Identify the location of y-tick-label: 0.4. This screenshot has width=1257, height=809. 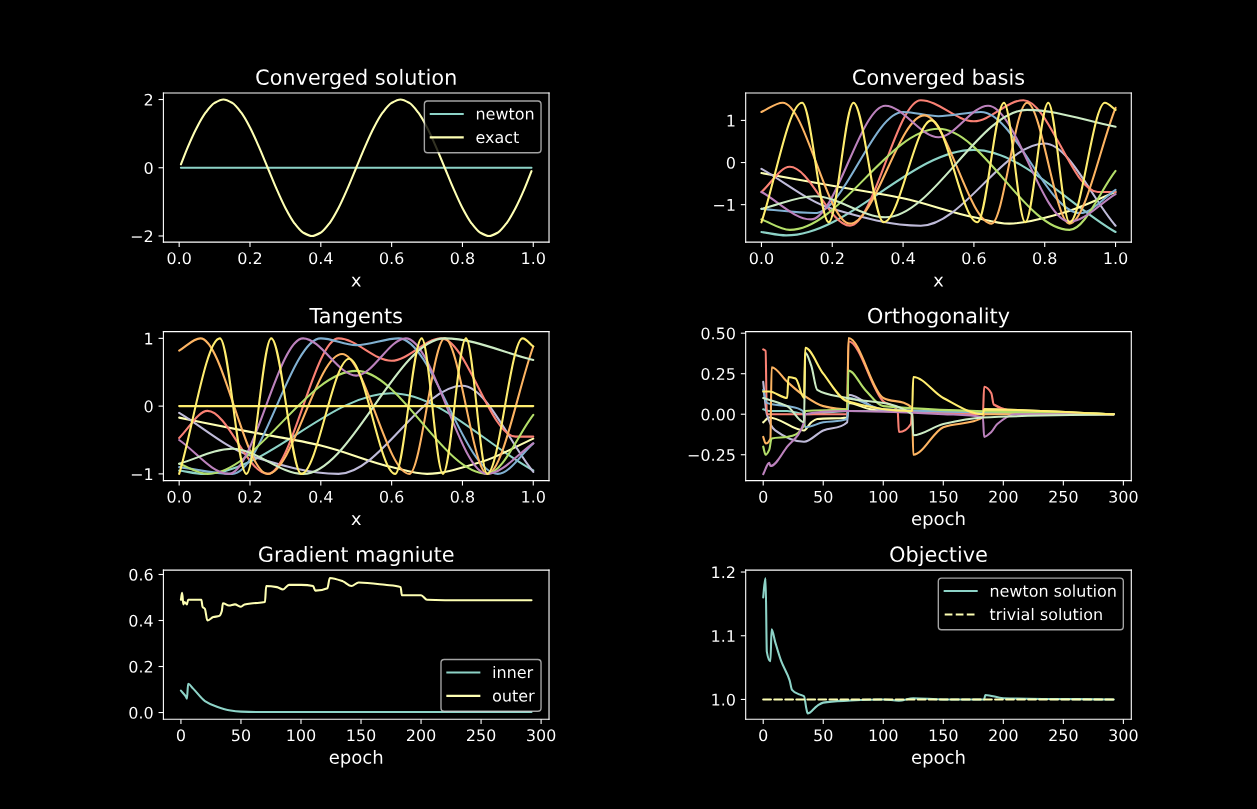
(141, 620).